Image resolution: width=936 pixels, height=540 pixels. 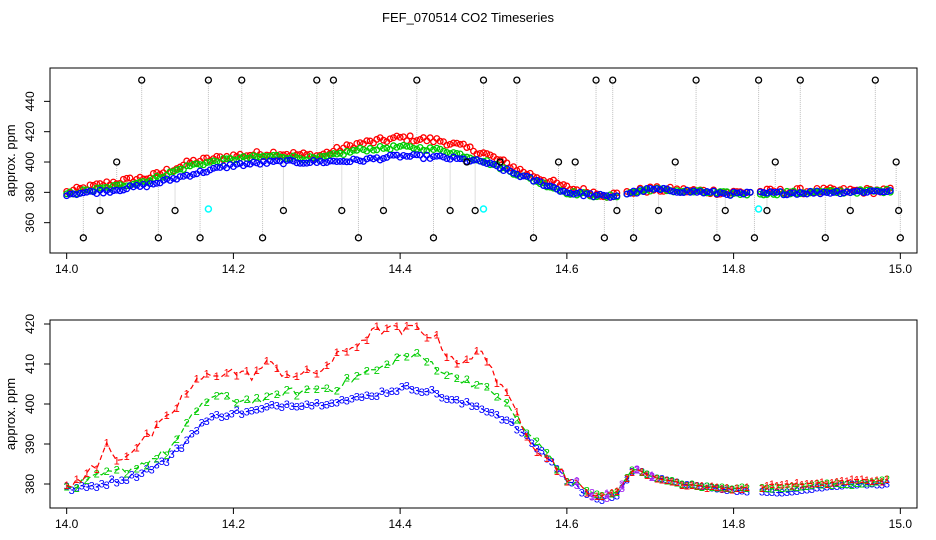 What do you see at coordinates (30, 444) in the screenshot?
I see `y-tick-label: 390` at bounding box center [30, 444].